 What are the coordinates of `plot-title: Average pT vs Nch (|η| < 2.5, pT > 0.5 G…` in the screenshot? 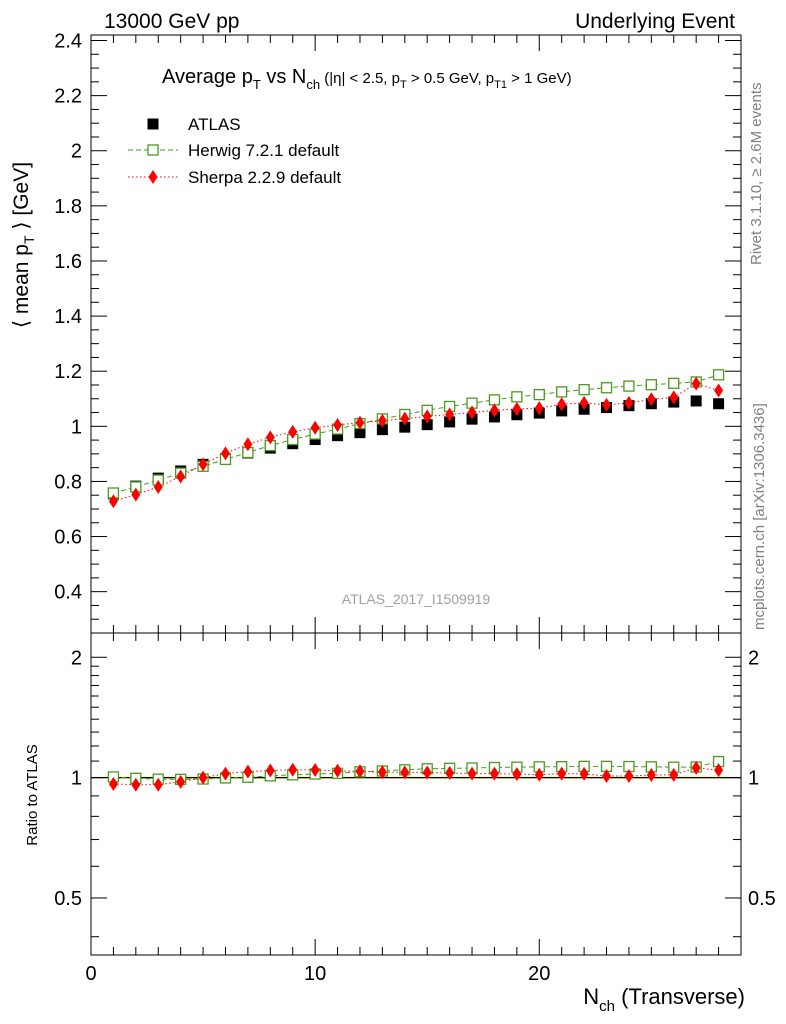 It's located at (367, 79).